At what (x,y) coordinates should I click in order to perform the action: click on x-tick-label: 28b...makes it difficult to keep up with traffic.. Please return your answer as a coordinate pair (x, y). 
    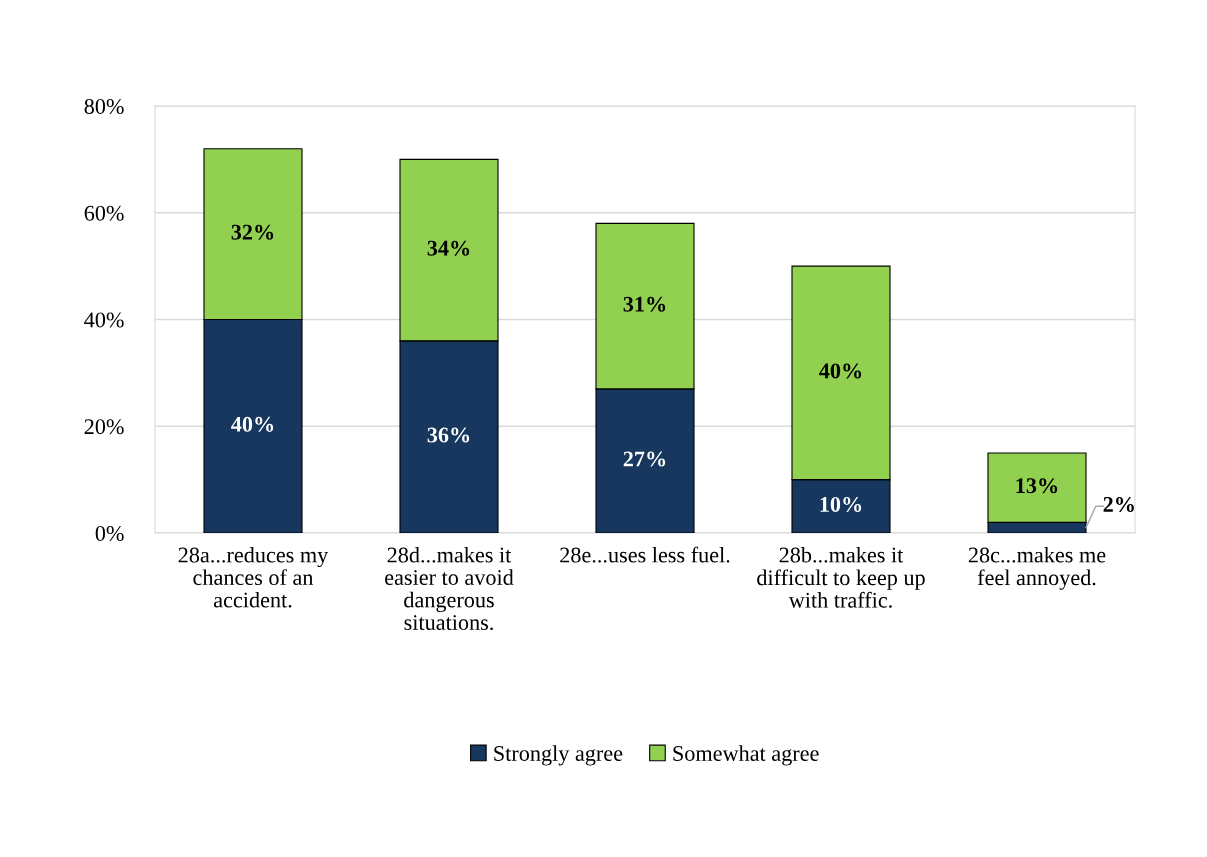
    Looking at the image, I should click on (841, 577).